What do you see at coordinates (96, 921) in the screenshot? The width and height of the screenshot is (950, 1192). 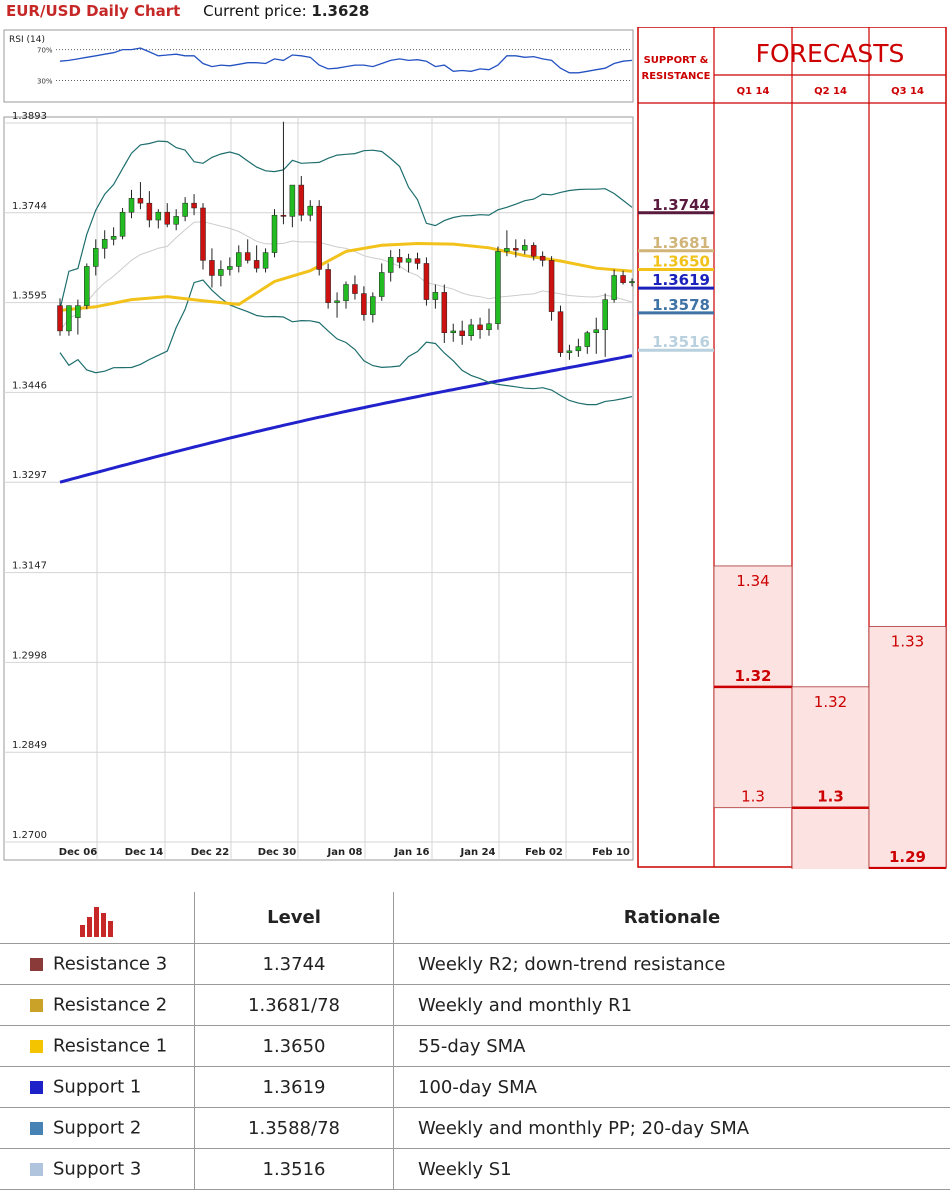 I see `bar-chart-icon` at bounding box center [96, 921].